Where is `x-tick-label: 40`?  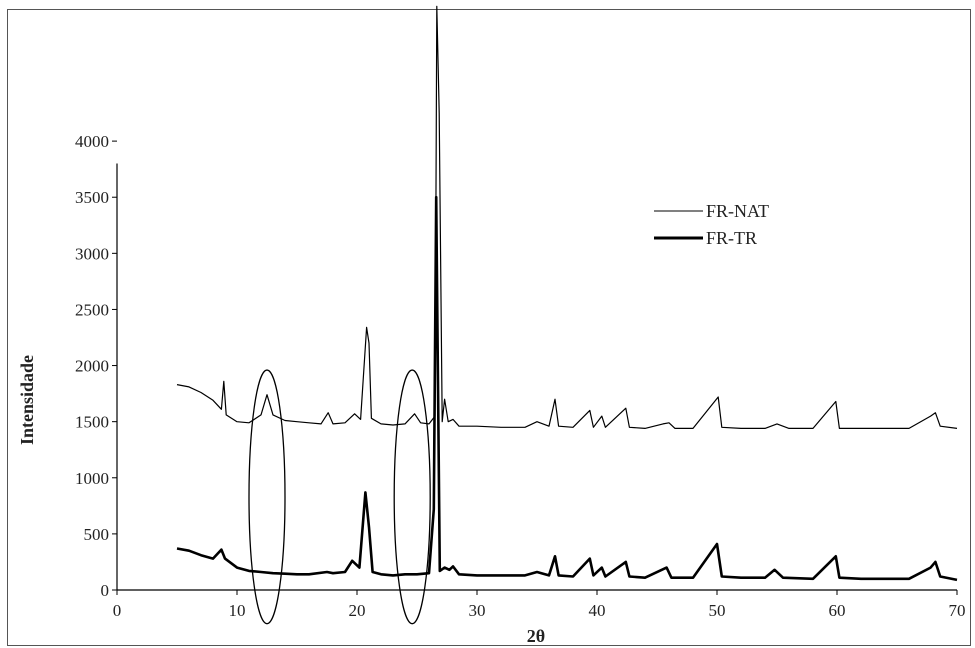
x-tick-label: 40 is located at coordinates (597, 610).